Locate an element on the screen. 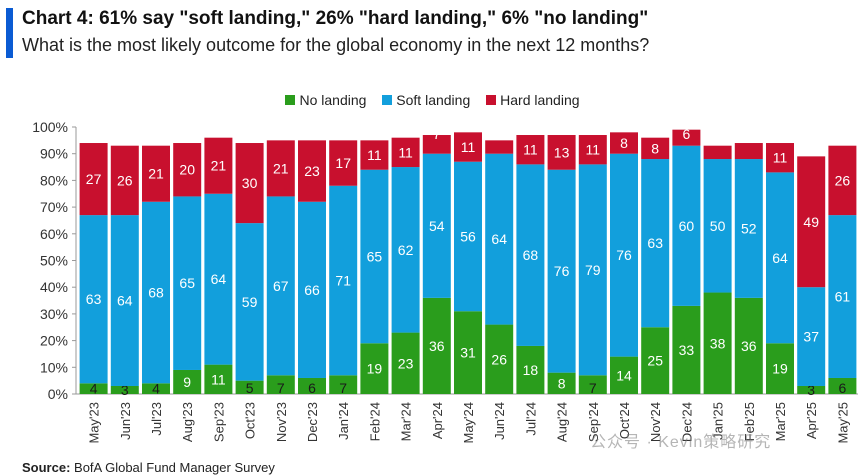 The image size is (865, 476). x-tick-label: Dec'23 is located at coordinates (312, 422).